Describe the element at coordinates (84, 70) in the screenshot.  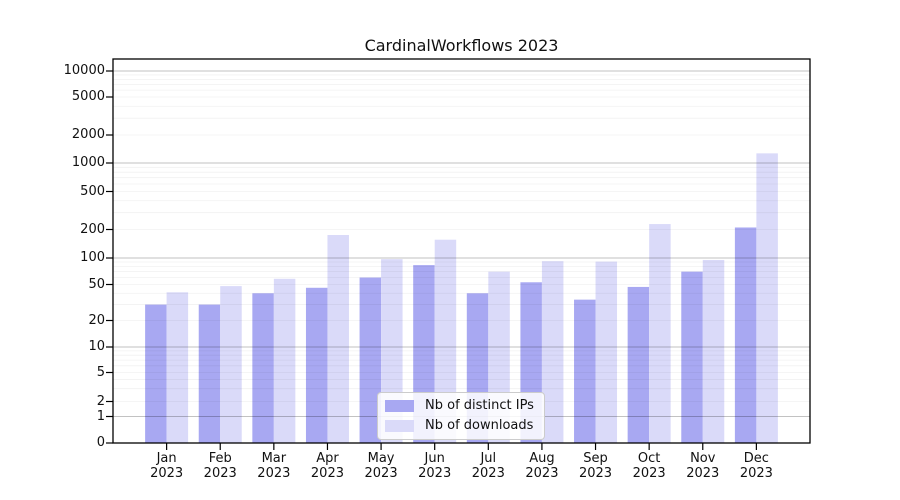
I see `y-tick-label: 10000` at that location.